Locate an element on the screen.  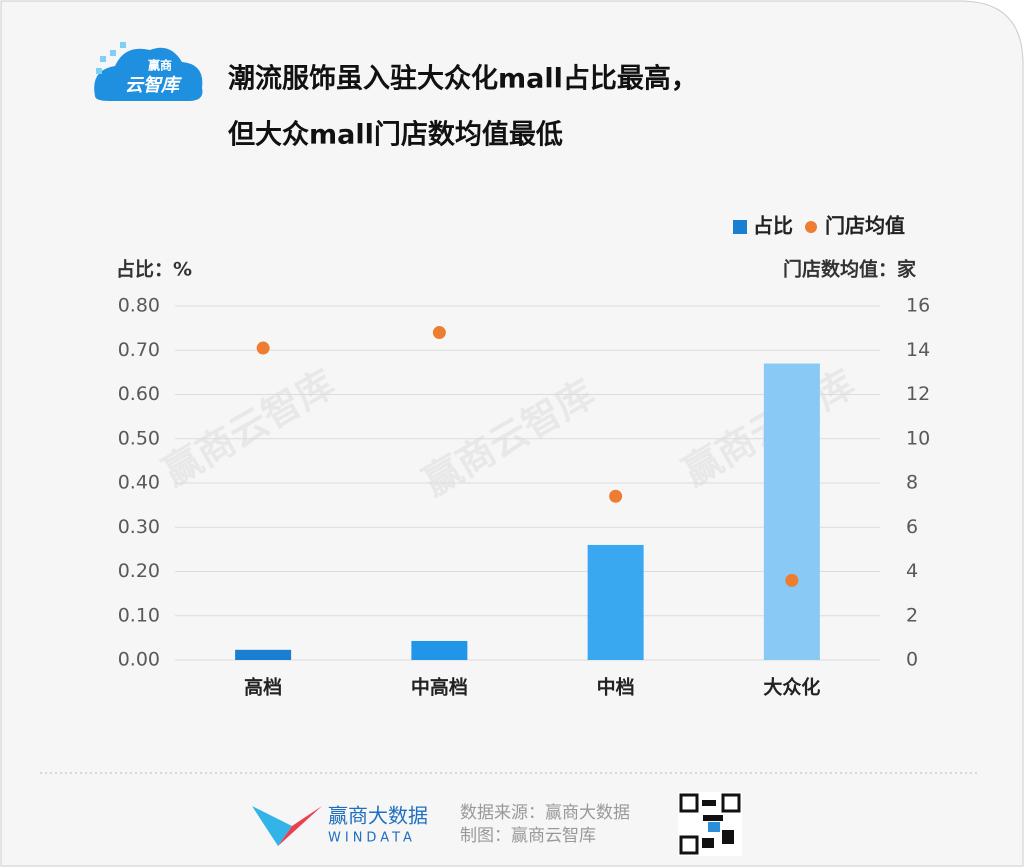
chart-title: 但大众mall门店数均值最低 is located at coordinates (395, 135).